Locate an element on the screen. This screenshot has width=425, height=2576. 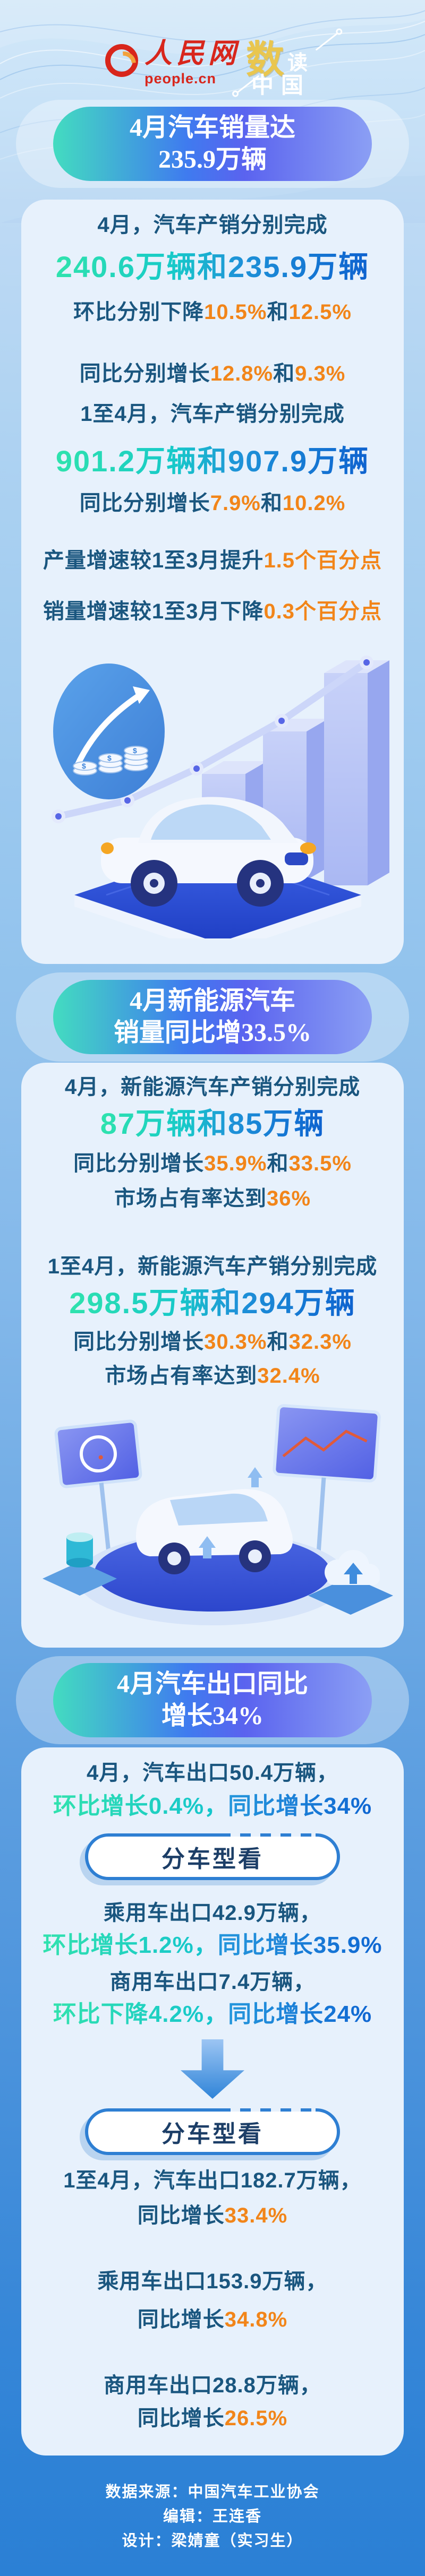
section-title-capsule: 4月新能源汽车 销量同比增33.5% is located at coordinates (212, 1017).